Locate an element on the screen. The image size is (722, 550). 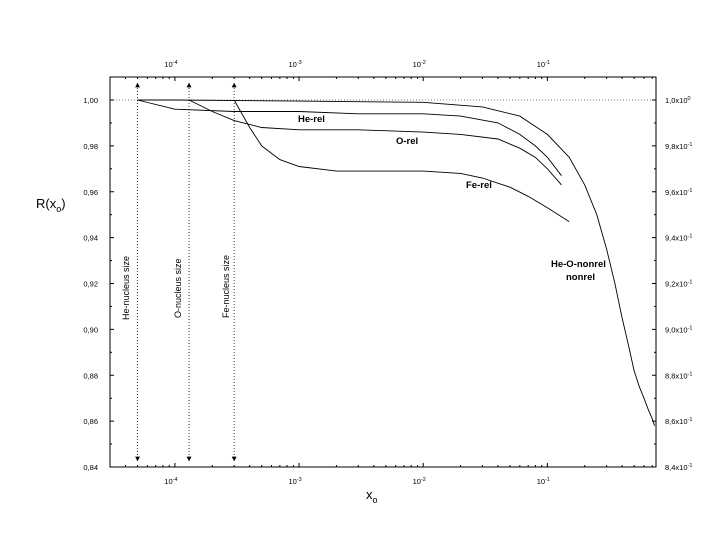
x-tick-label-top: 10⁻² is located at coordinates (419, 64).